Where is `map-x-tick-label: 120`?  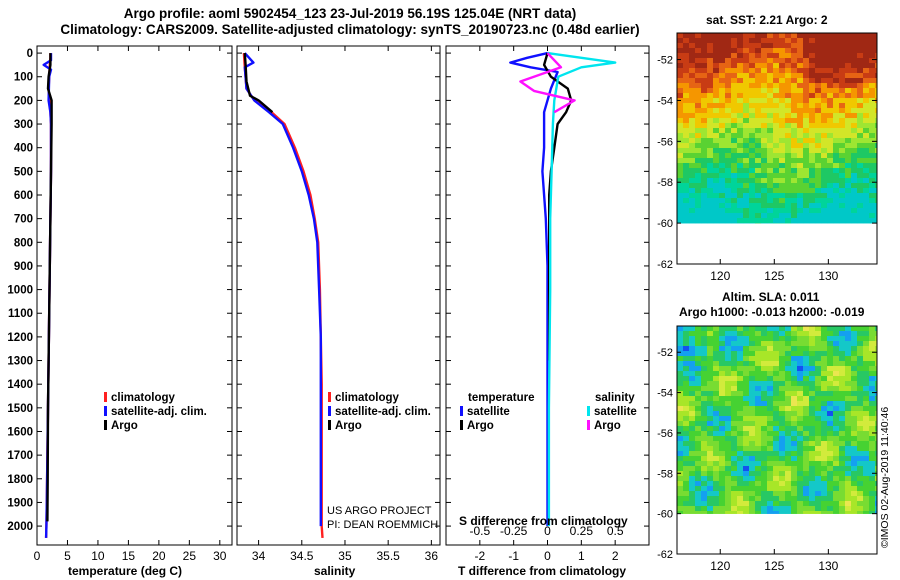 map-x-tick-label: 120 is located at coordinates (720, 566).